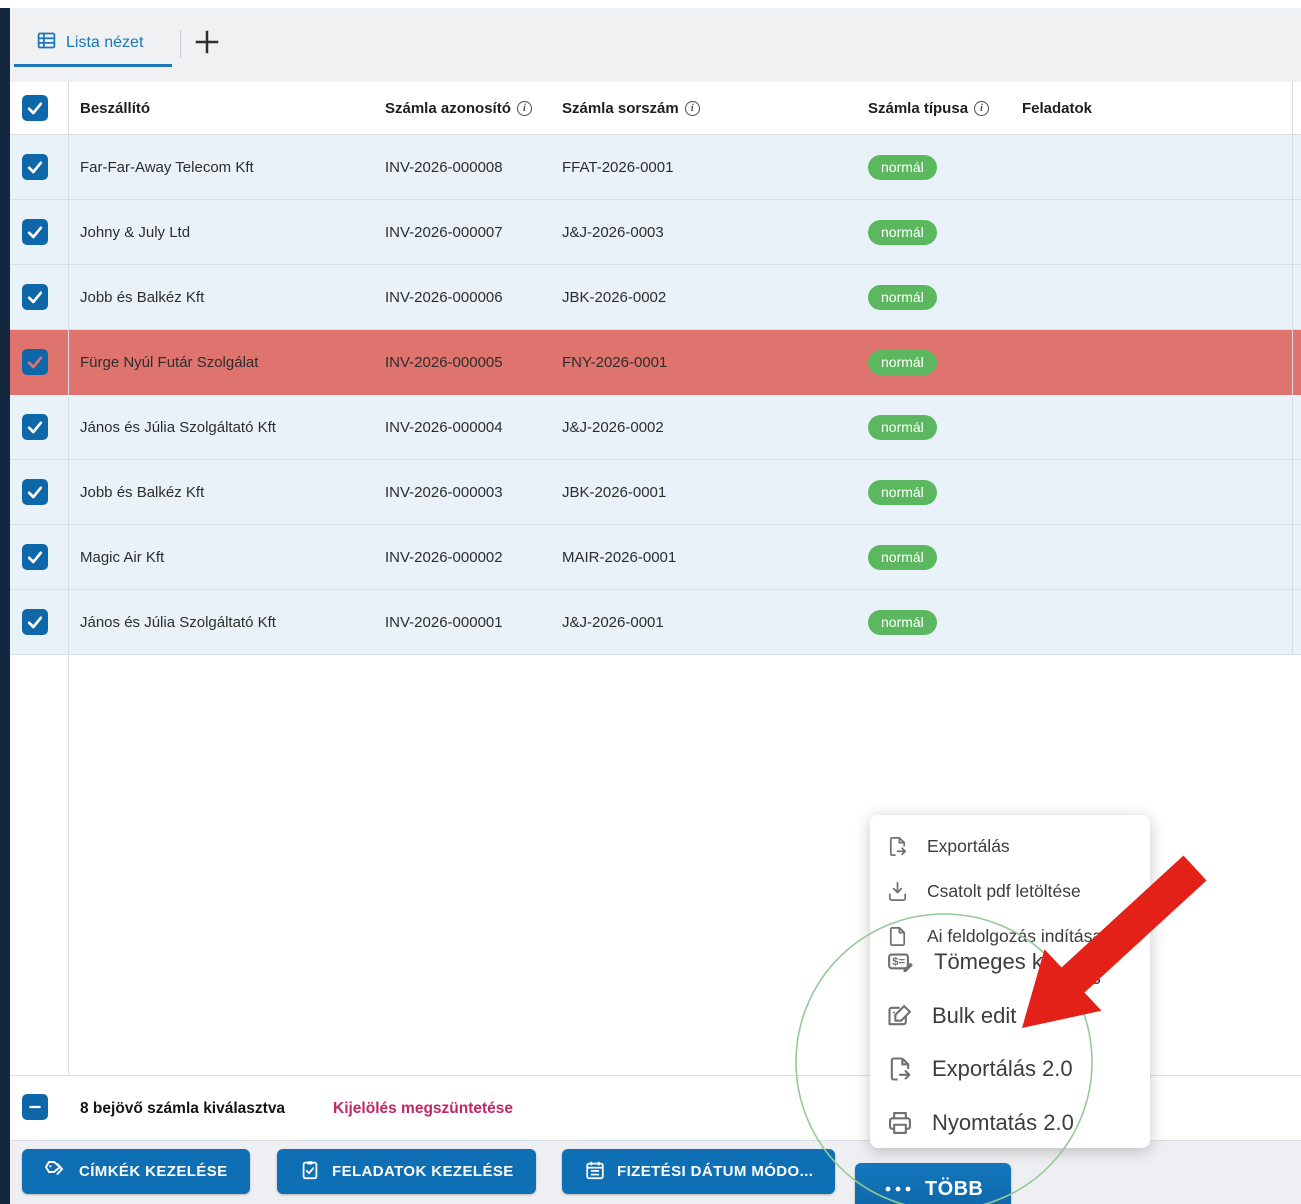  What do you see at coordinates (1014, 1016) in the screenshot?
I see `menu-item-bulk-edit: Bulk edit` at bounding box center [1014, 1016].